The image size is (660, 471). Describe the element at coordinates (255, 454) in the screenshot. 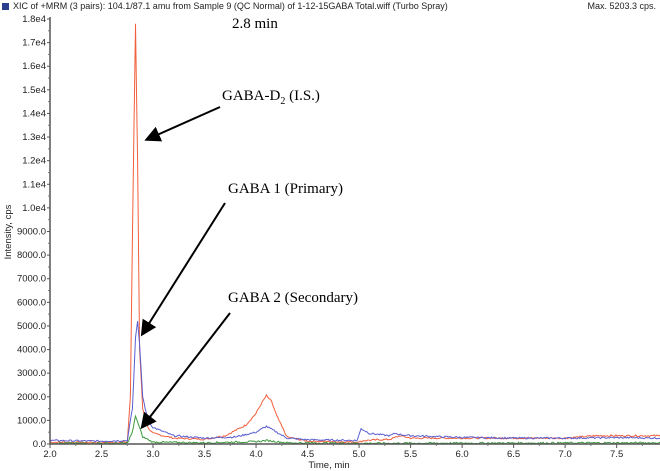

I see `x-tick-label: 4.0` at that location.